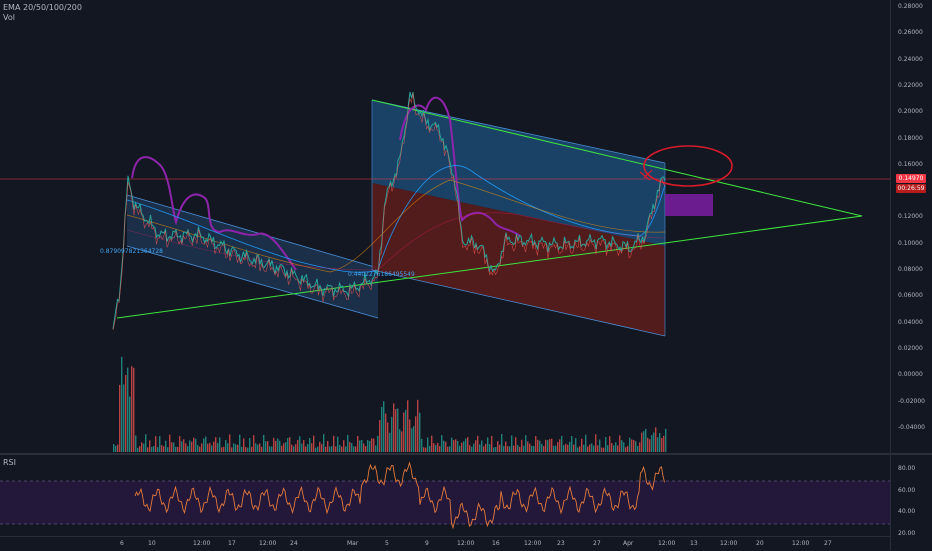 The width and height of the screenshot is (932, 551). What do you see at coordinates (42, 7) in the screenshot?
I see `ema-legend: EMA 20/50/100/200` at bounding box center [42, 7].